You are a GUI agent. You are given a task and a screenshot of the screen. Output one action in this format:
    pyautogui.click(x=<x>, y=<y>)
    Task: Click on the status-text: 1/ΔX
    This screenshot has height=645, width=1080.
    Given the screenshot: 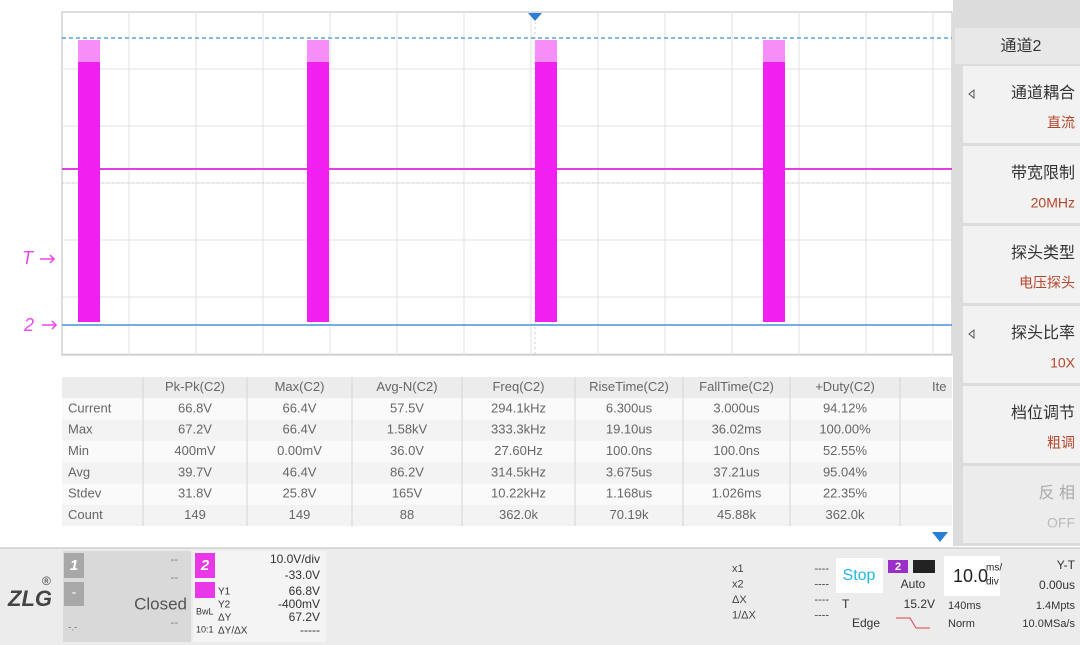 What is the action you would take?
    pyautogui.click(x=744, y=615)
    